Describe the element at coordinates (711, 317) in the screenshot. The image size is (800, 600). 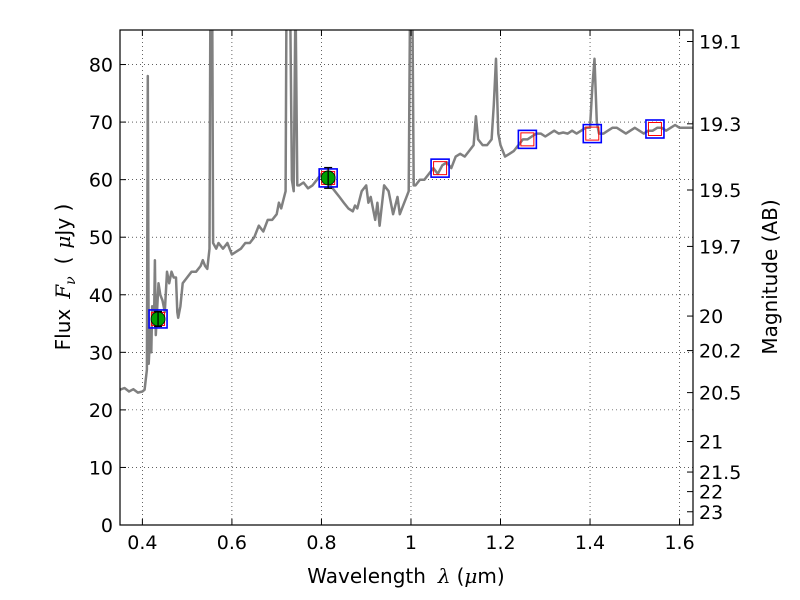
I see `right-tick-label: 20` at that location.